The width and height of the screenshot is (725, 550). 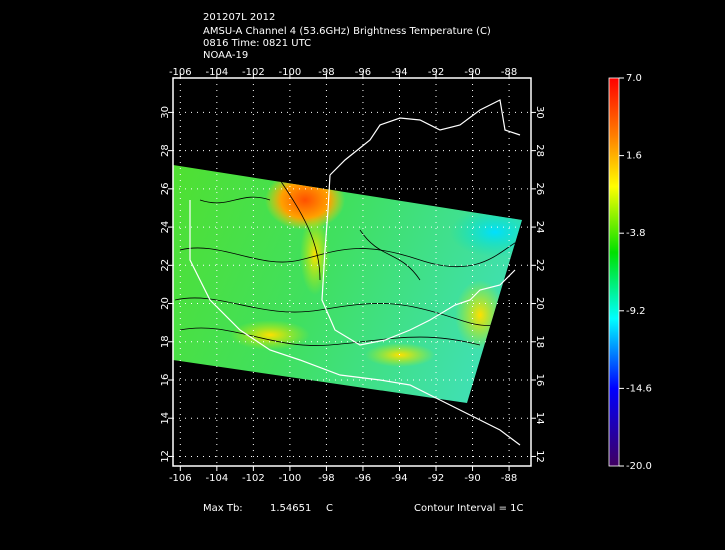 I want to click on colorbar, so click(x=614, y=272).